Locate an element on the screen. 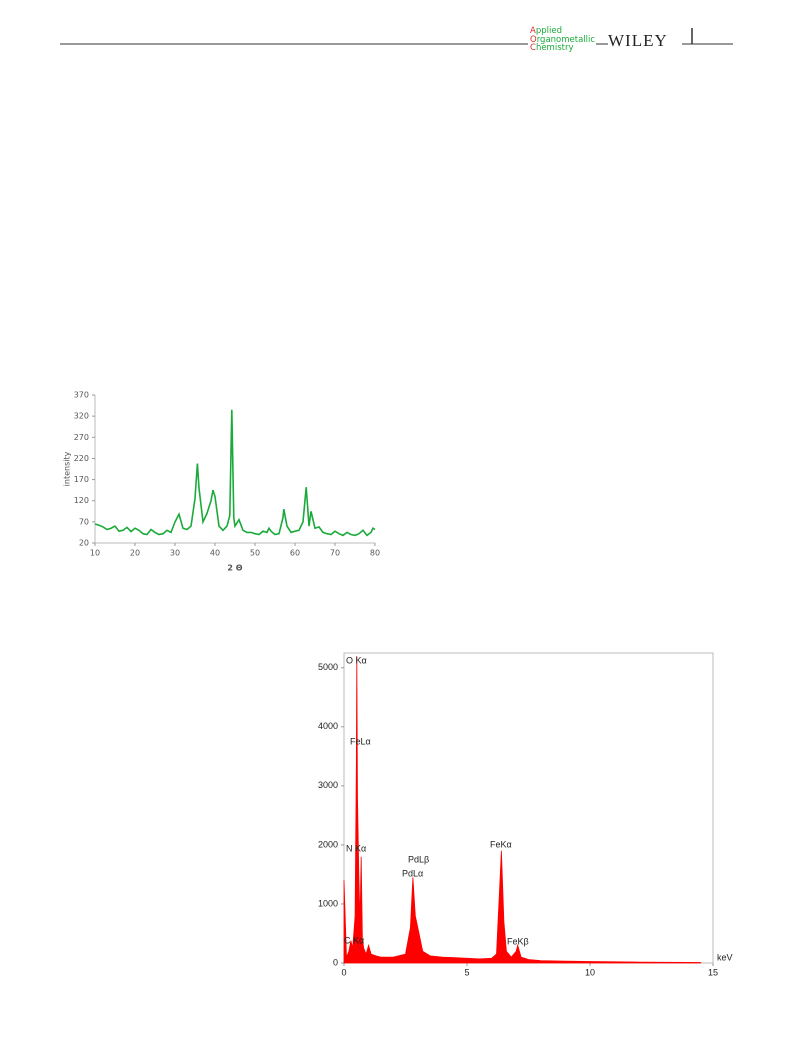 The image size is (793, 1043). spectrum is located at coordinates (522, 809).